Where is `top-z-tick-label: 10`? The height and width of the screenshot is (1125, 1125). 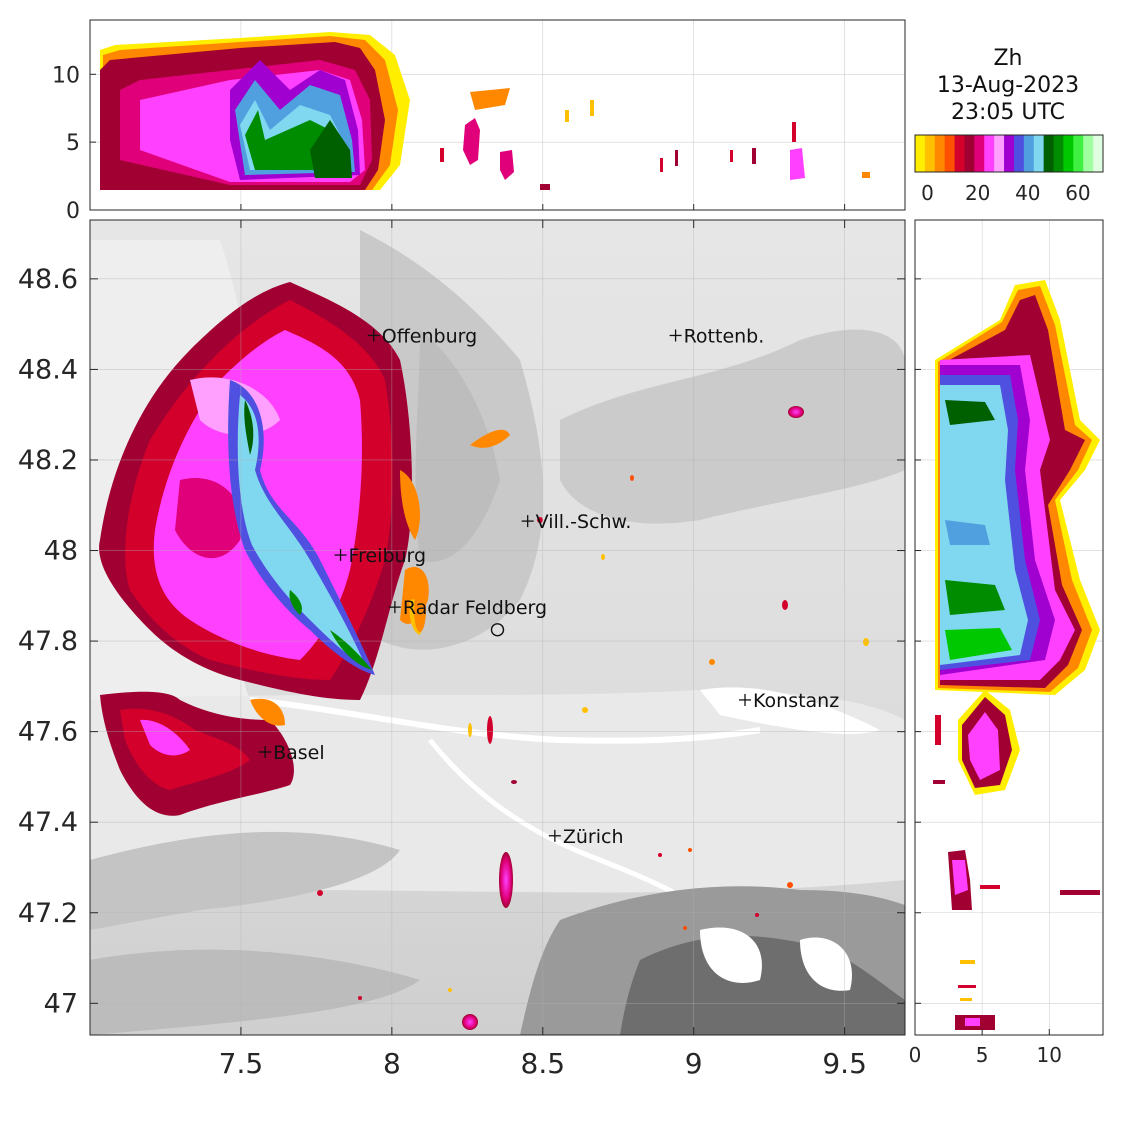 top-z-tick-label: 10 is located at coordinates (66, 75).